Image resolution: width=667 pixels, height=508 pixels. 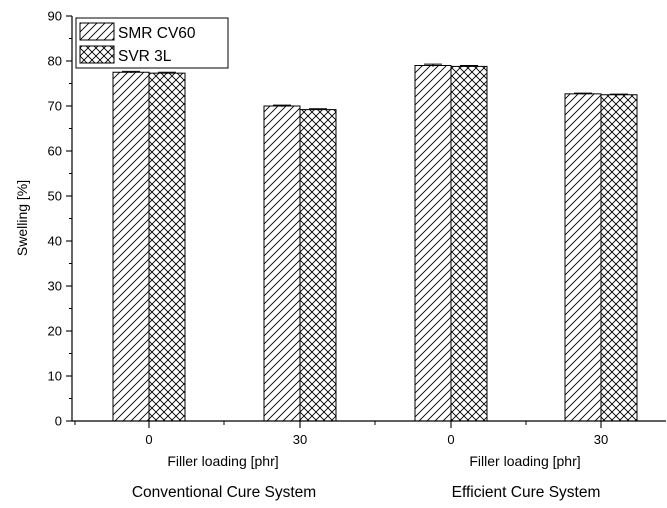 I want to click on y-tick-label: 80, so click(x=55, y=61).